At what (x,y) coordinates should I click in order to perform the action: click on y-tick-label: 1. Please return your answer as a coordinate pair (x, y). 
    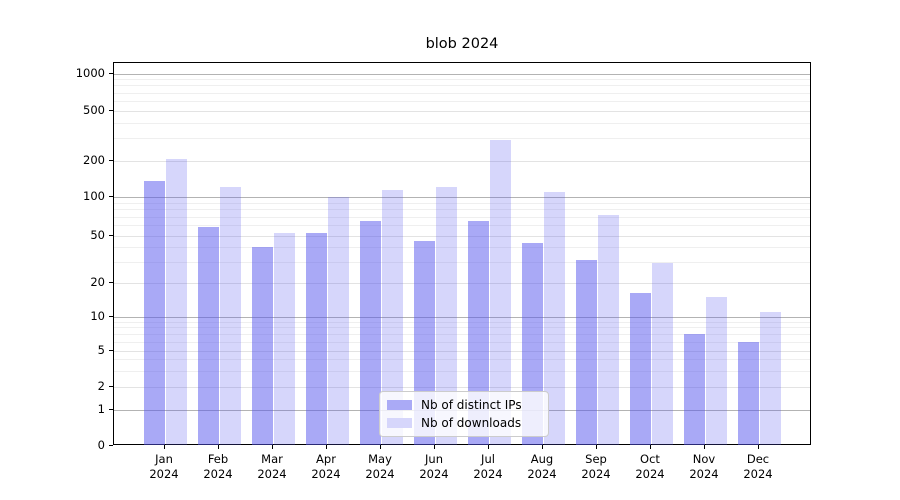
    Looking at the image, I should click on (101, 408).